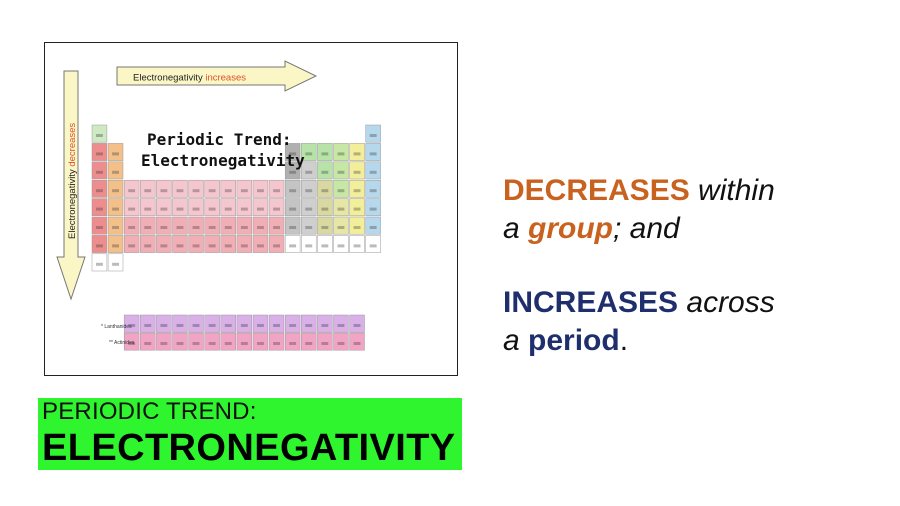 Image resolution: width=900 pixels, height=506 pixels. Describe the element at coordinates (249, 448) in the screenshot. I see `title-line2: ELECTRONEGATIVITY` at that location.